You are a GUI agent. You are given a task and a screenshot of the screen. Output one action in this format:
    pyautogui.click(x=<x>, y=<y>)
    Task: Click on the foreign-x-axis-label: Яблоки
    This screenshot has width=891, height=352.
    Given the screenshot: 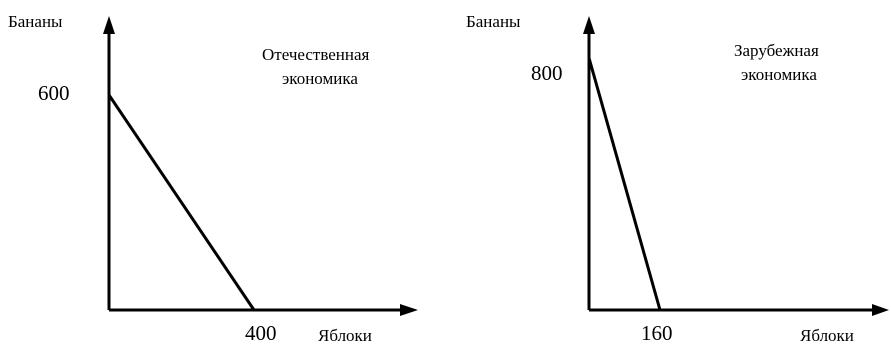 What is the action you would take?
    pyautogui.click(x=827, y=335)
    